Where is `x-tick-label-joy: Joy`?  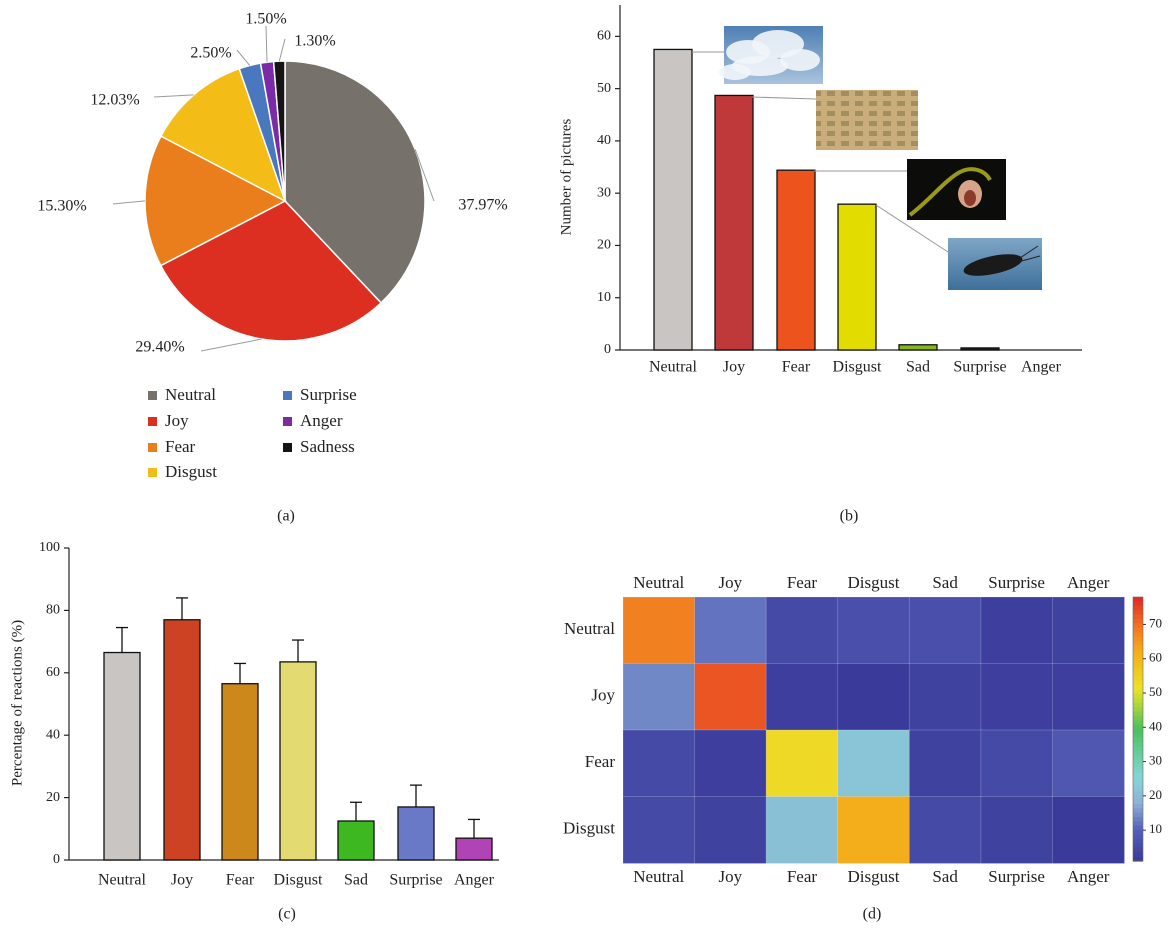 x-tick-label-joy: Joy is located at coordinates (182, 880).